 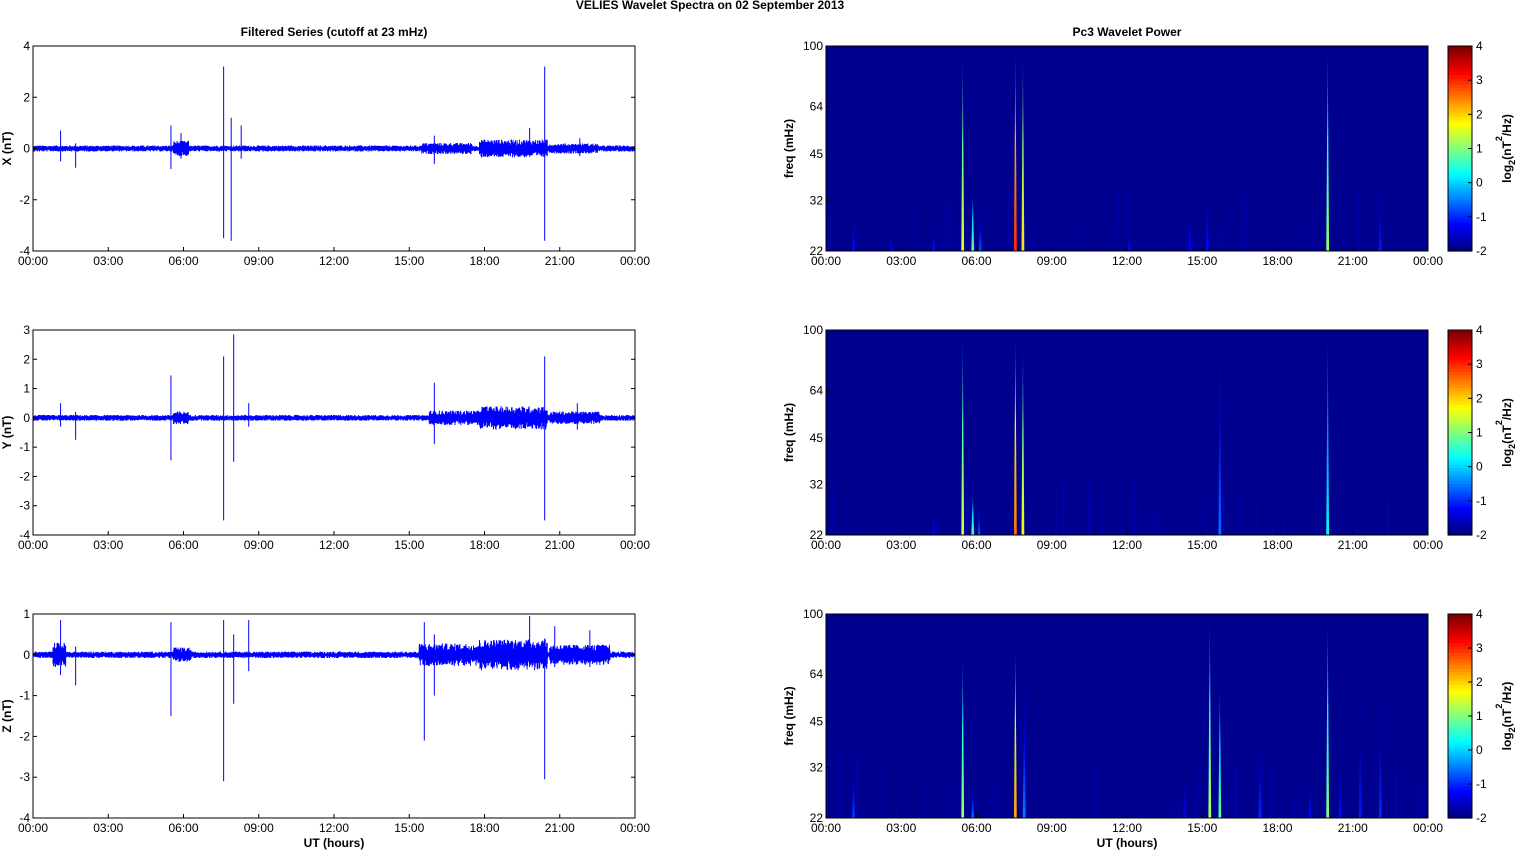 I want to click on x-tick-label: 09:00, so click(x=1052, y=828).